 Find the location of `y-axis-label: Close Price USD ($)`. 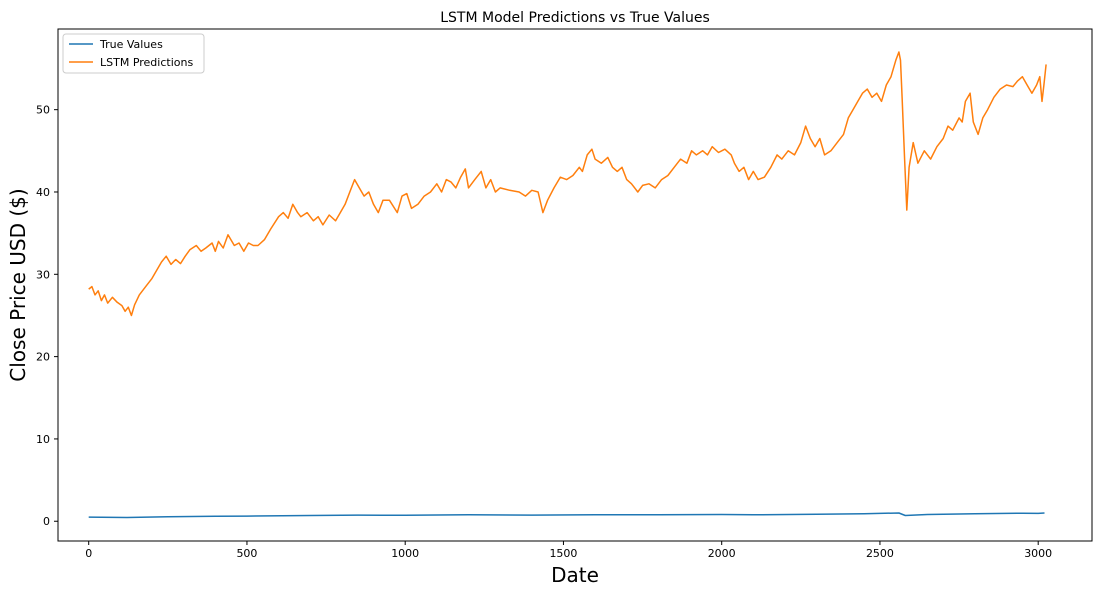

y-axis-label: Close Price USD ($) is located at coordinates (18, 284).